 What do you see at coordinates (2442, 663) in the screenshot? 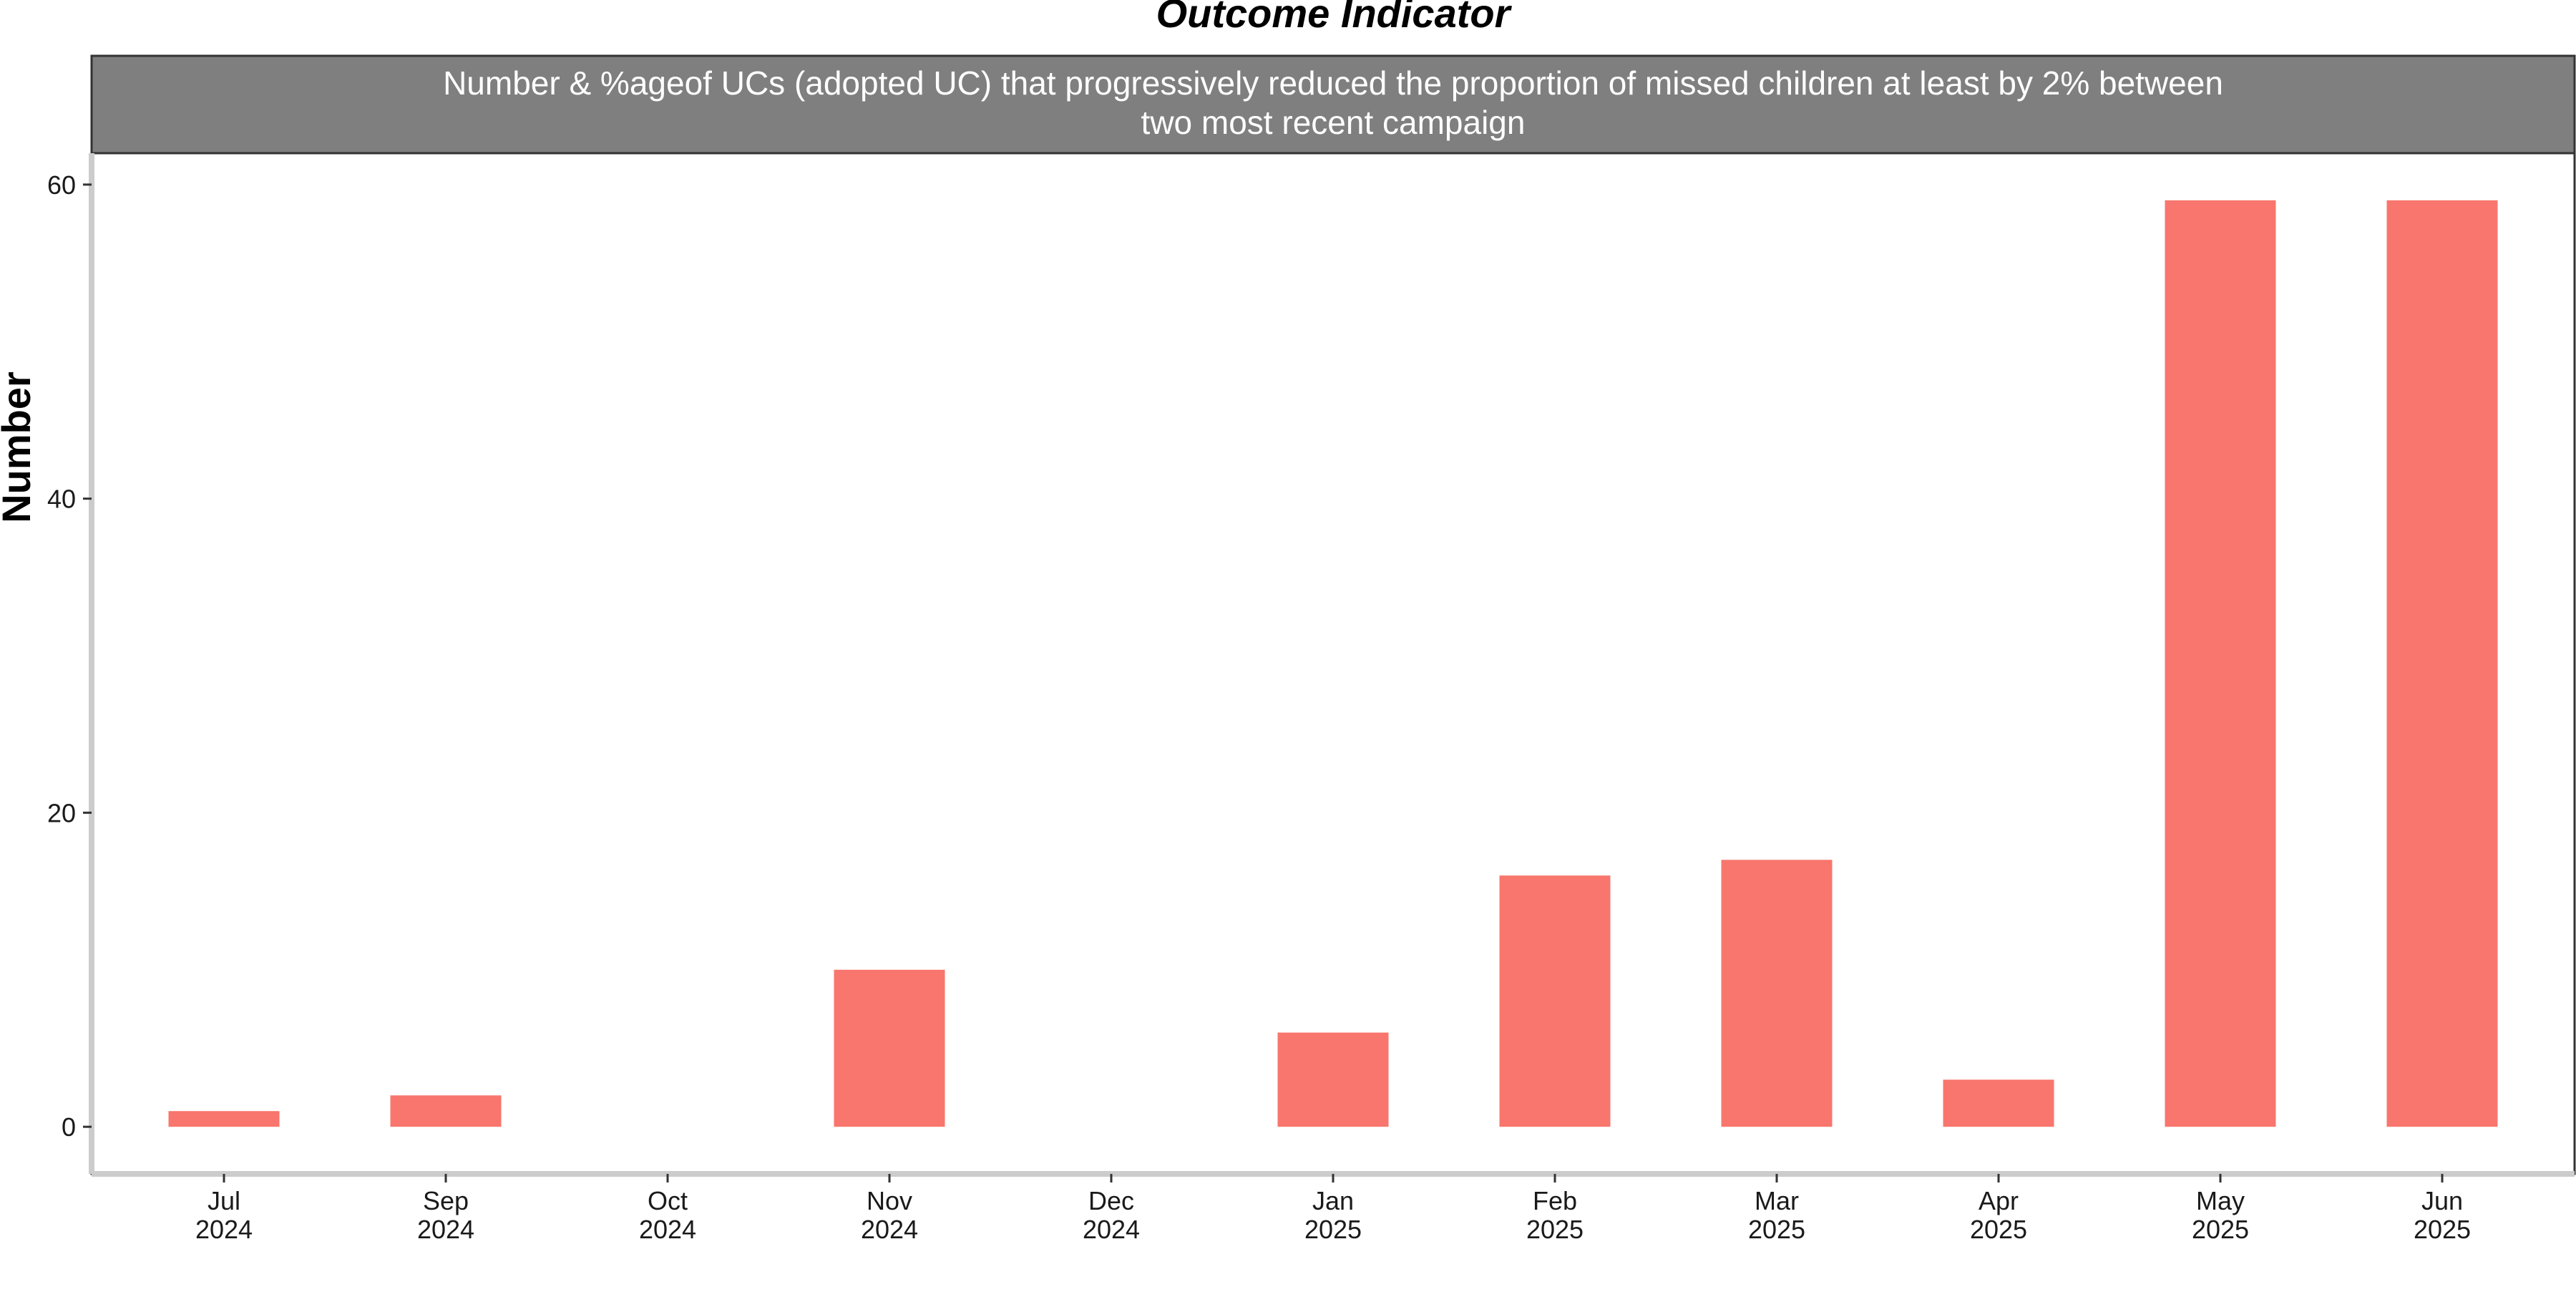
I see `bar-jun-2025` at bounding box center [2442, 663].